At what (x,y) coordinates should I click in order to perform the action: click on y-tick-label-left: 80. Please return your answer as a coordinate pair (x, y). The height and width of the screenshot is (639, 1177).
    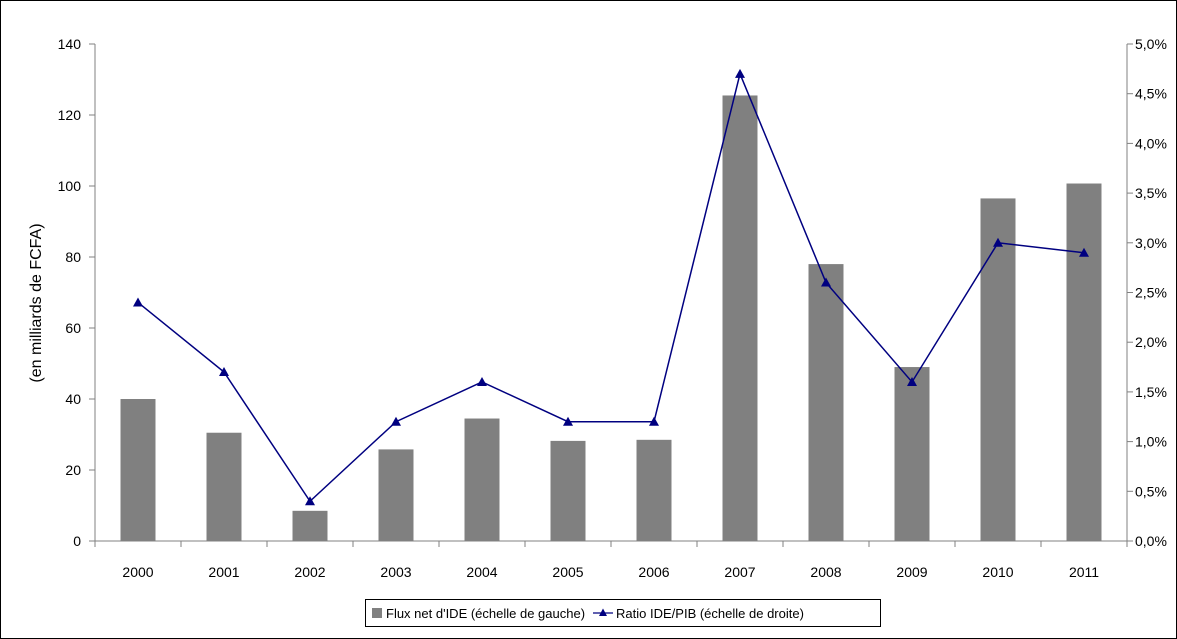
    Looking at the image, I should click on (73, 257).